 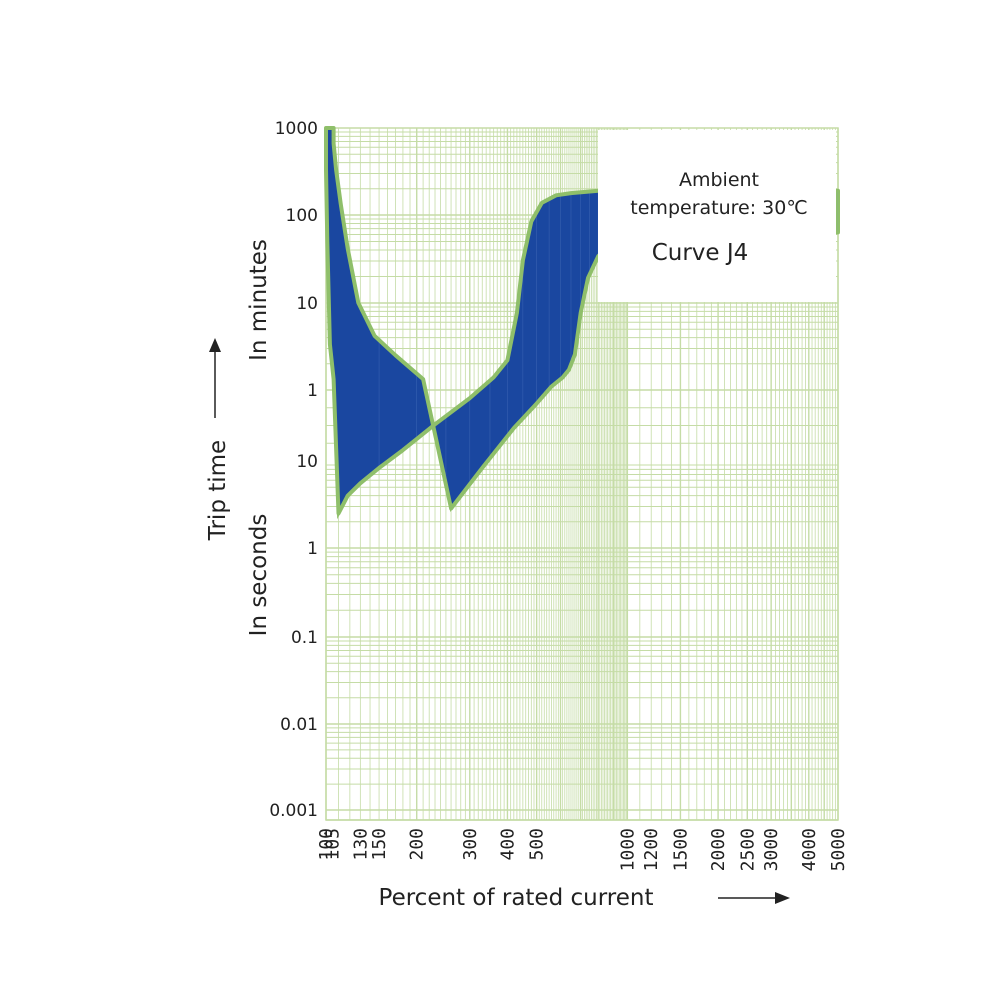 I want to click on y-tick-minutes-1: 1, so click(x=312, y=391).